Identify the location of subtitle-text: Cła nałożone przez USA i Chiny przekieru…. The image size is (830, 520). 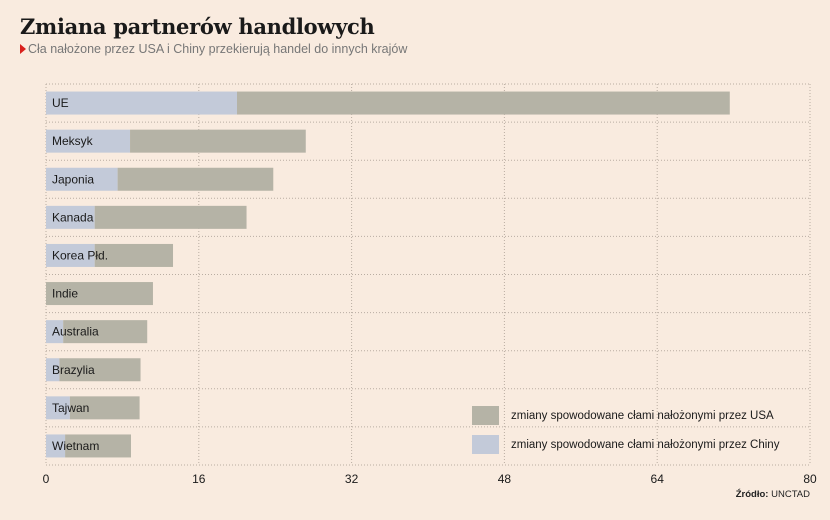
(218, 49).